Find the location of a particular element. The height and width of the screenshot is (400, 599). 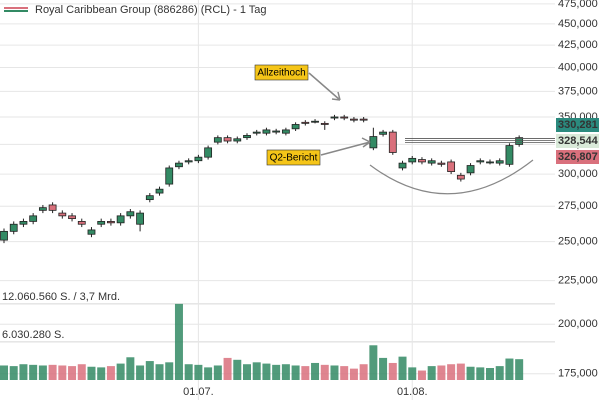

trend-curve is located at coordinates (451, 177).